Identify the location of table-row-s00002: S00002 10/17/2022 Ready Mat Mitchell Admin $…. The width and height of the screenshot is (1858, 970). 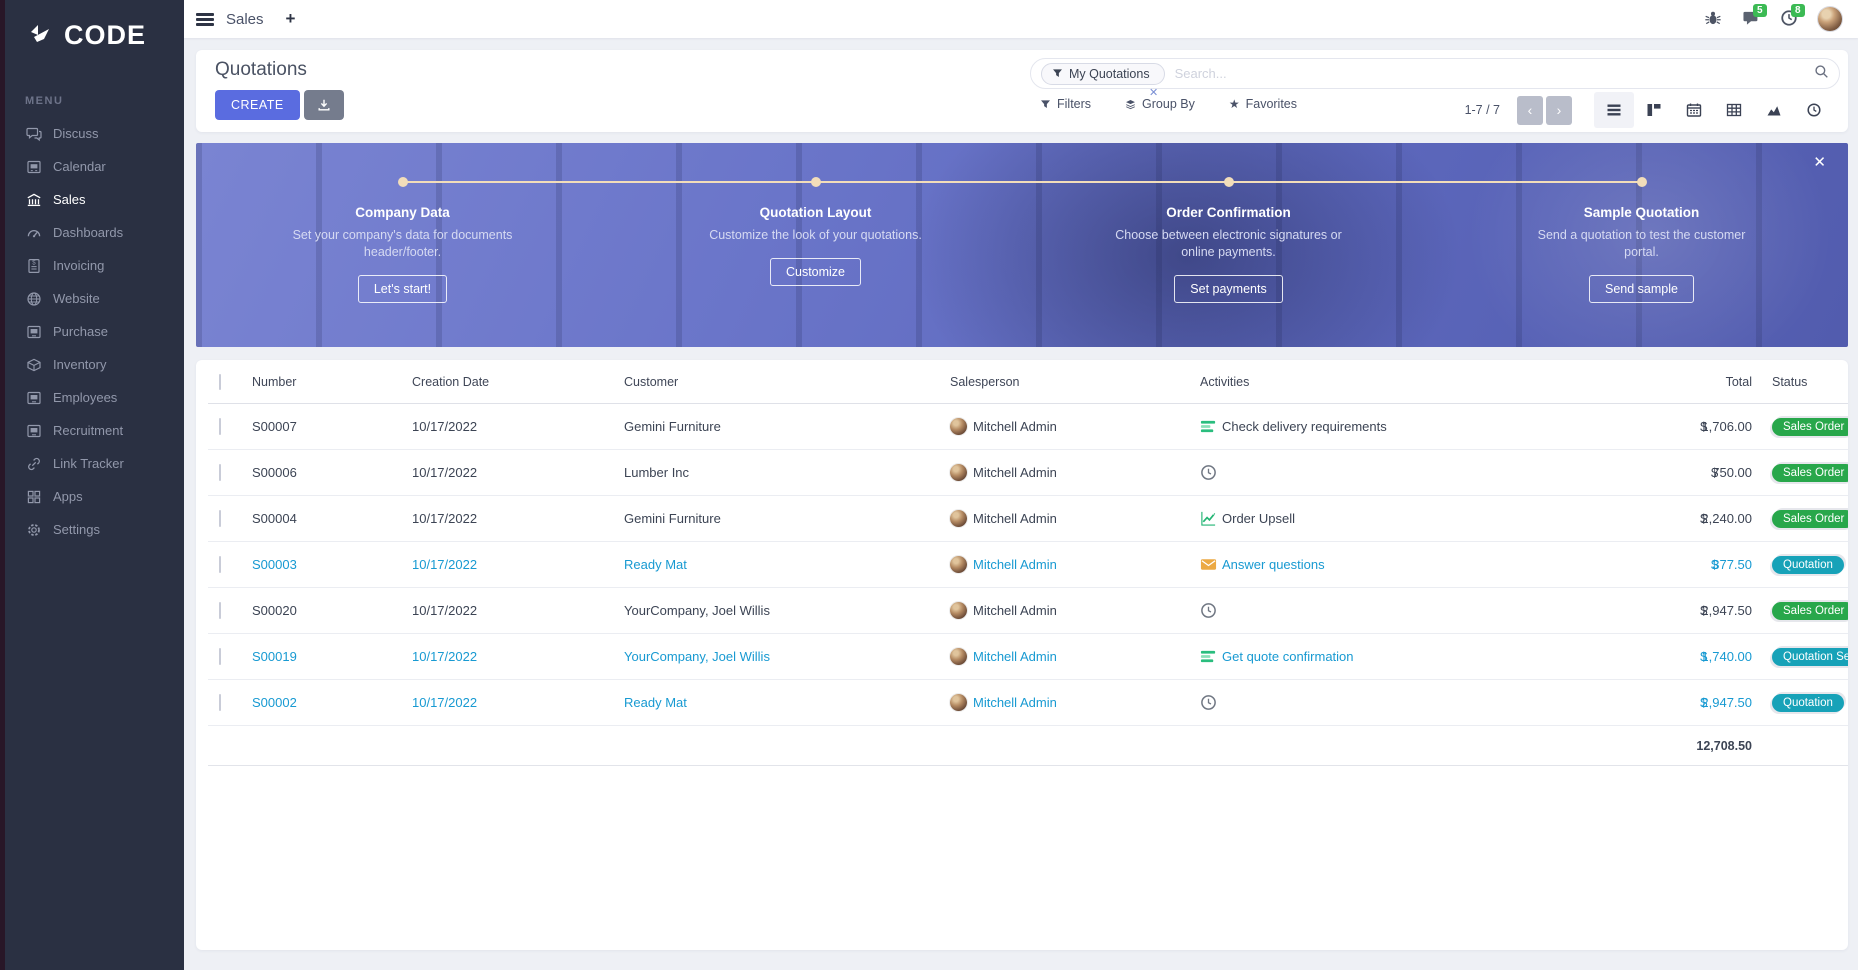
(1028, 703).